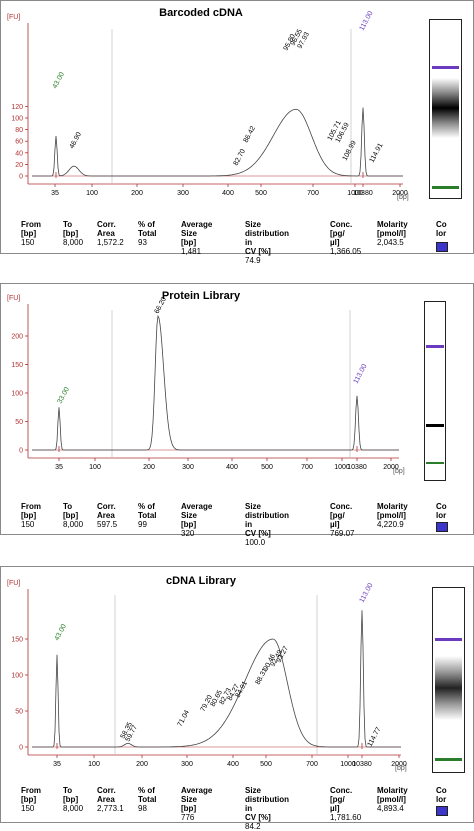 The image size is (474, 831). Describe the element at coordinates (107, 524) in the screenshot. I see `cell-corr-area: 597.5` at that location.